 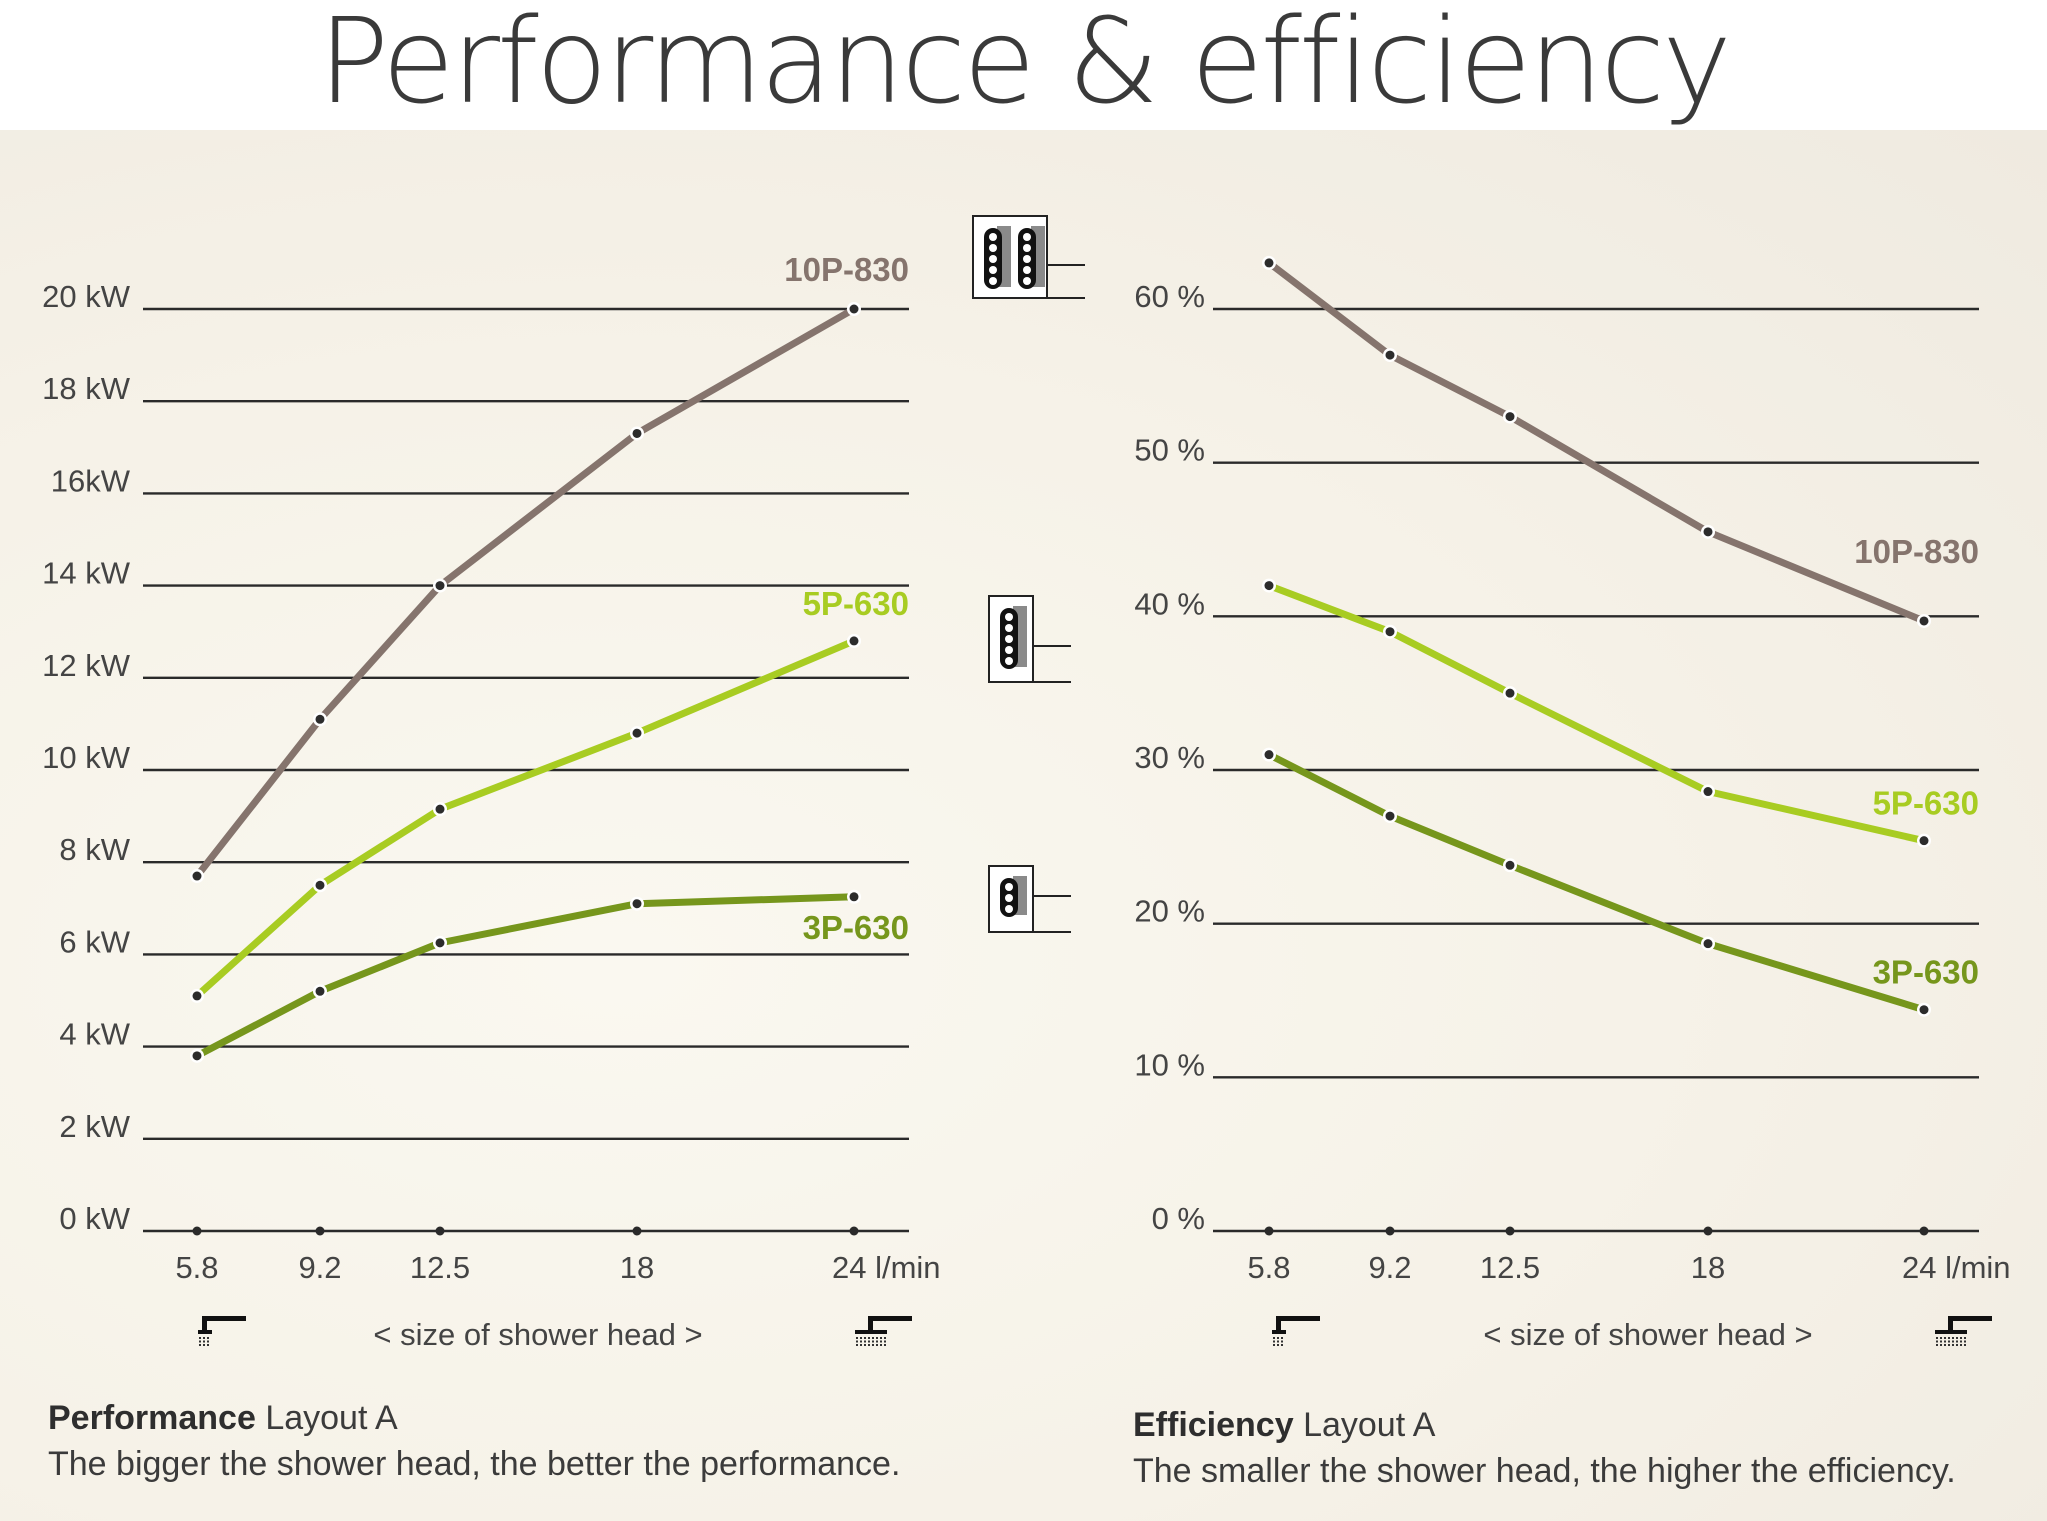 What do you see at coordinates (1296, 1331) in the screenshot?
I see `small-shower-head-icon` at bounding box center [1296, 1331].